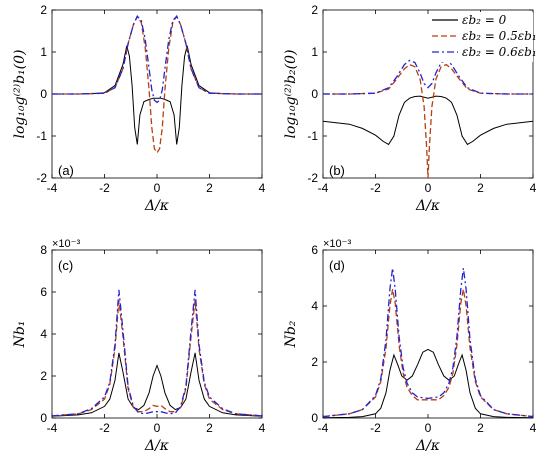 The height and width of the screenshot is (460, 550). I want to click on y-axis-label: Nb₁, so click(20, 335).